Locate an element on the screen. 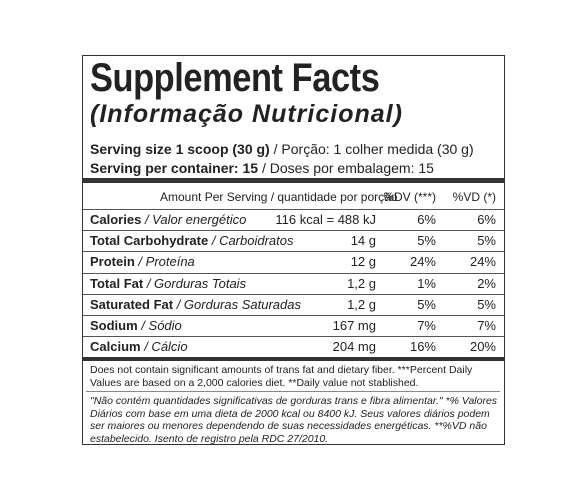 The image size is (588, 502). daily-value: 6% is located at coordinates (426, 219).